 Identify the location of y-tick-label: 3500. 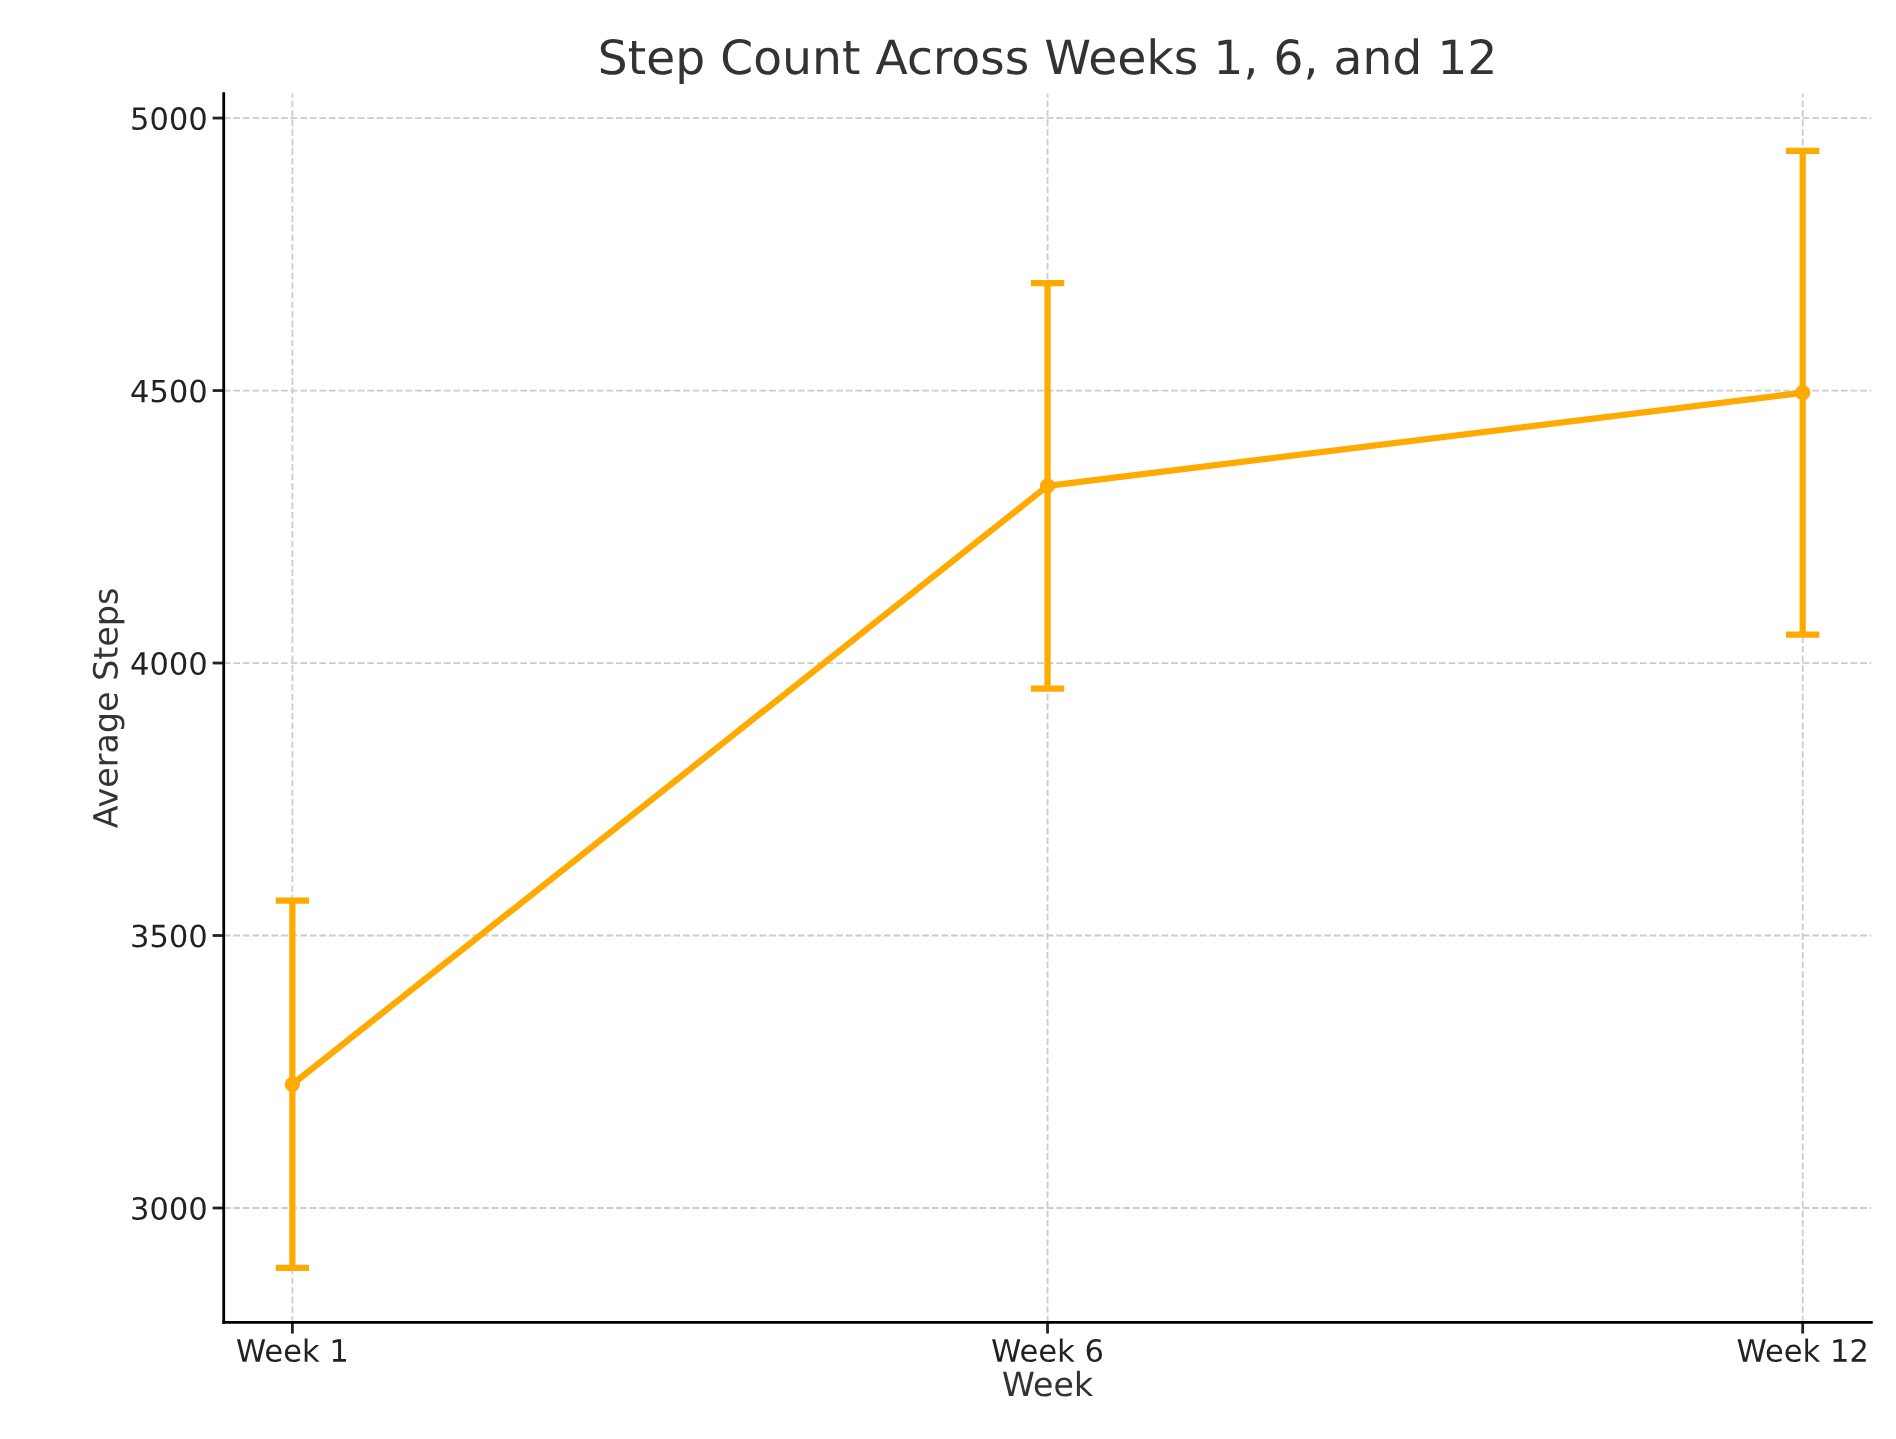
(169, 936).